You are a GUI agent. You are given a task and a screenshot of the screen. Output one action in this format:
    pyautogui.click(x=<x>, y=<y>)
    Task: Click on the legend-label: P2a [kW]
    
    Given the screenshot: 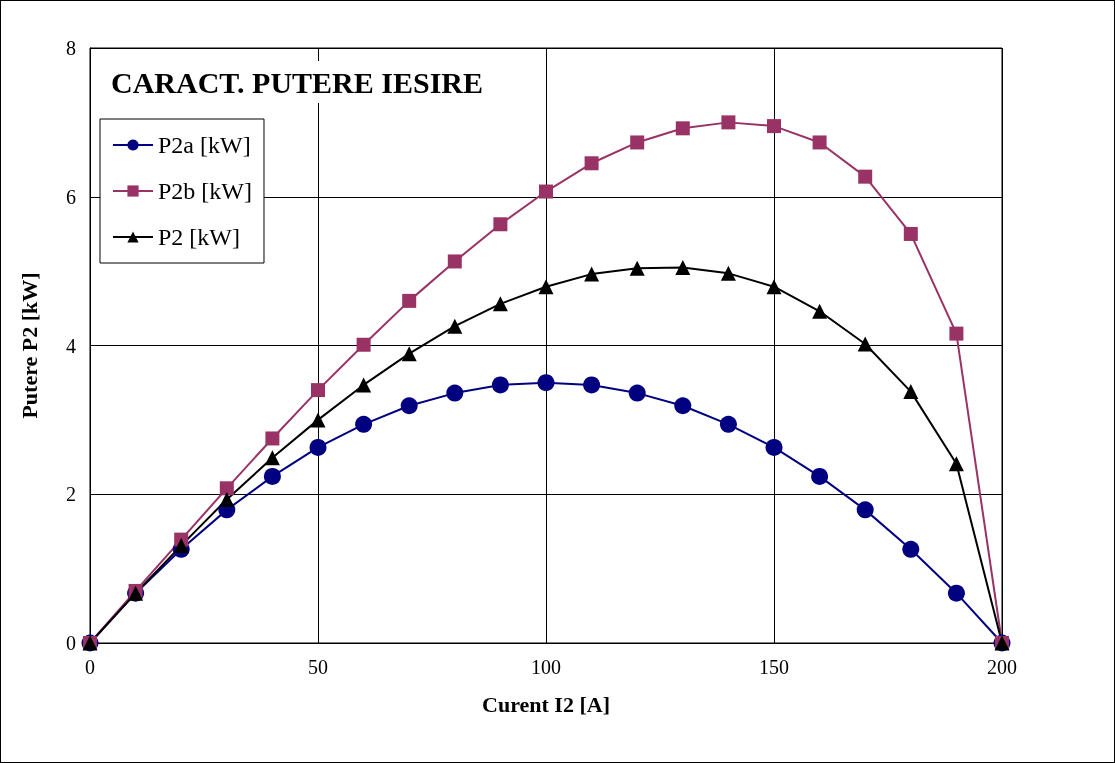 What is the action you would take?
    pyautogui.click(x=204, y=145)
    